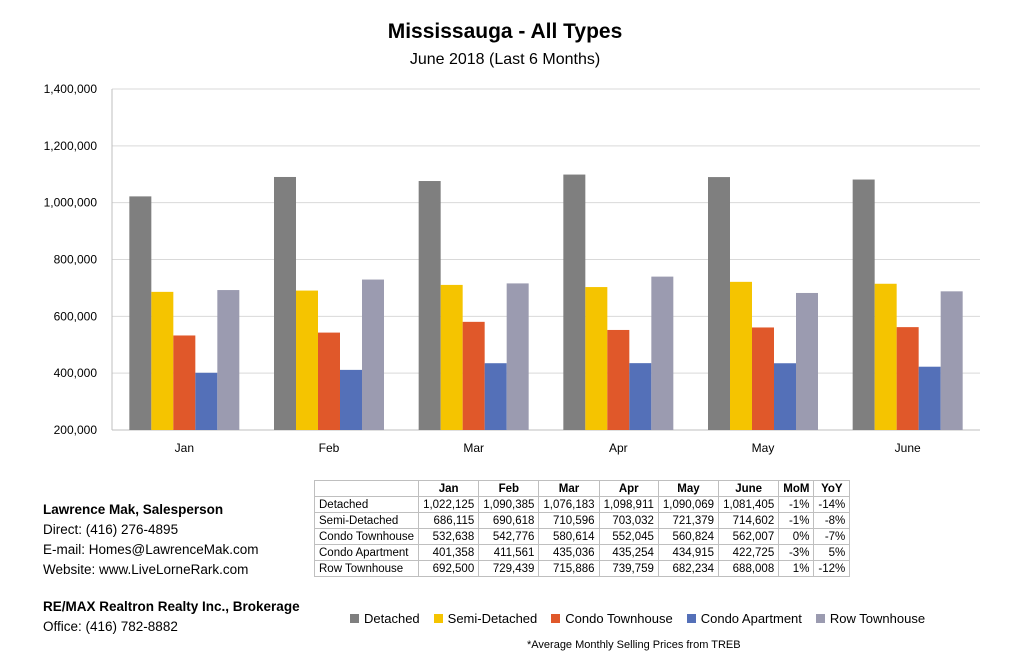 This screenshot has height=664, width=1024. Describe the element at coordinates (628, 520) in the screenshot. I see `table-cell: 703,032` at that location.